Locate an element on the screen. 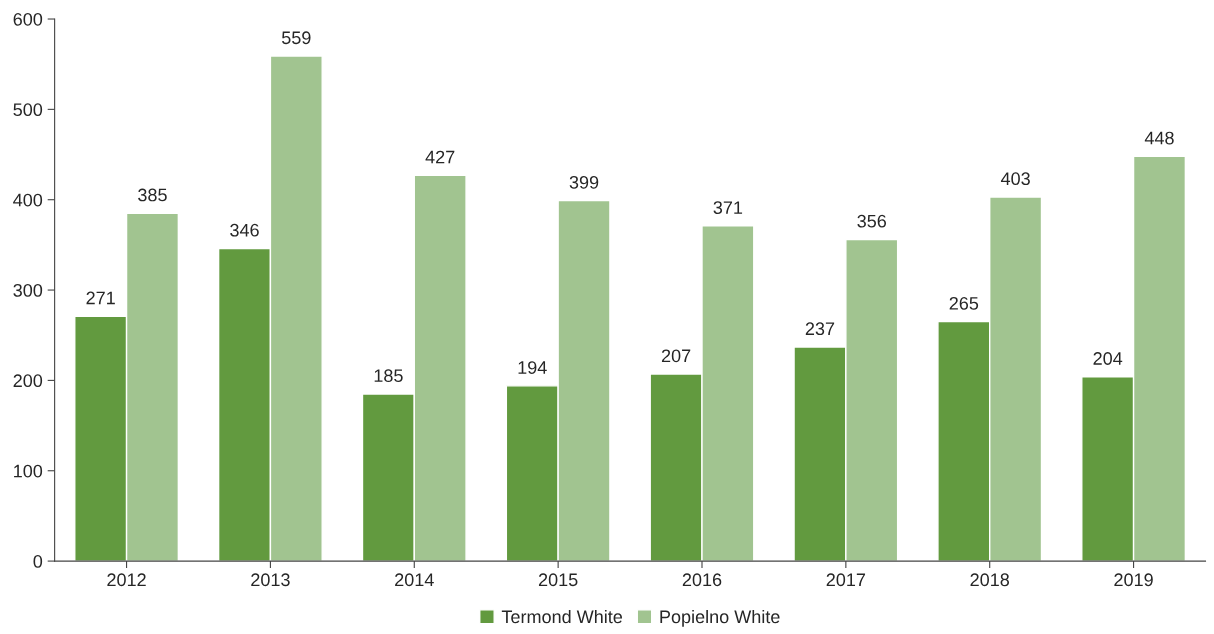  x-tick-label: 2016 is located at coordinates (702, 580).